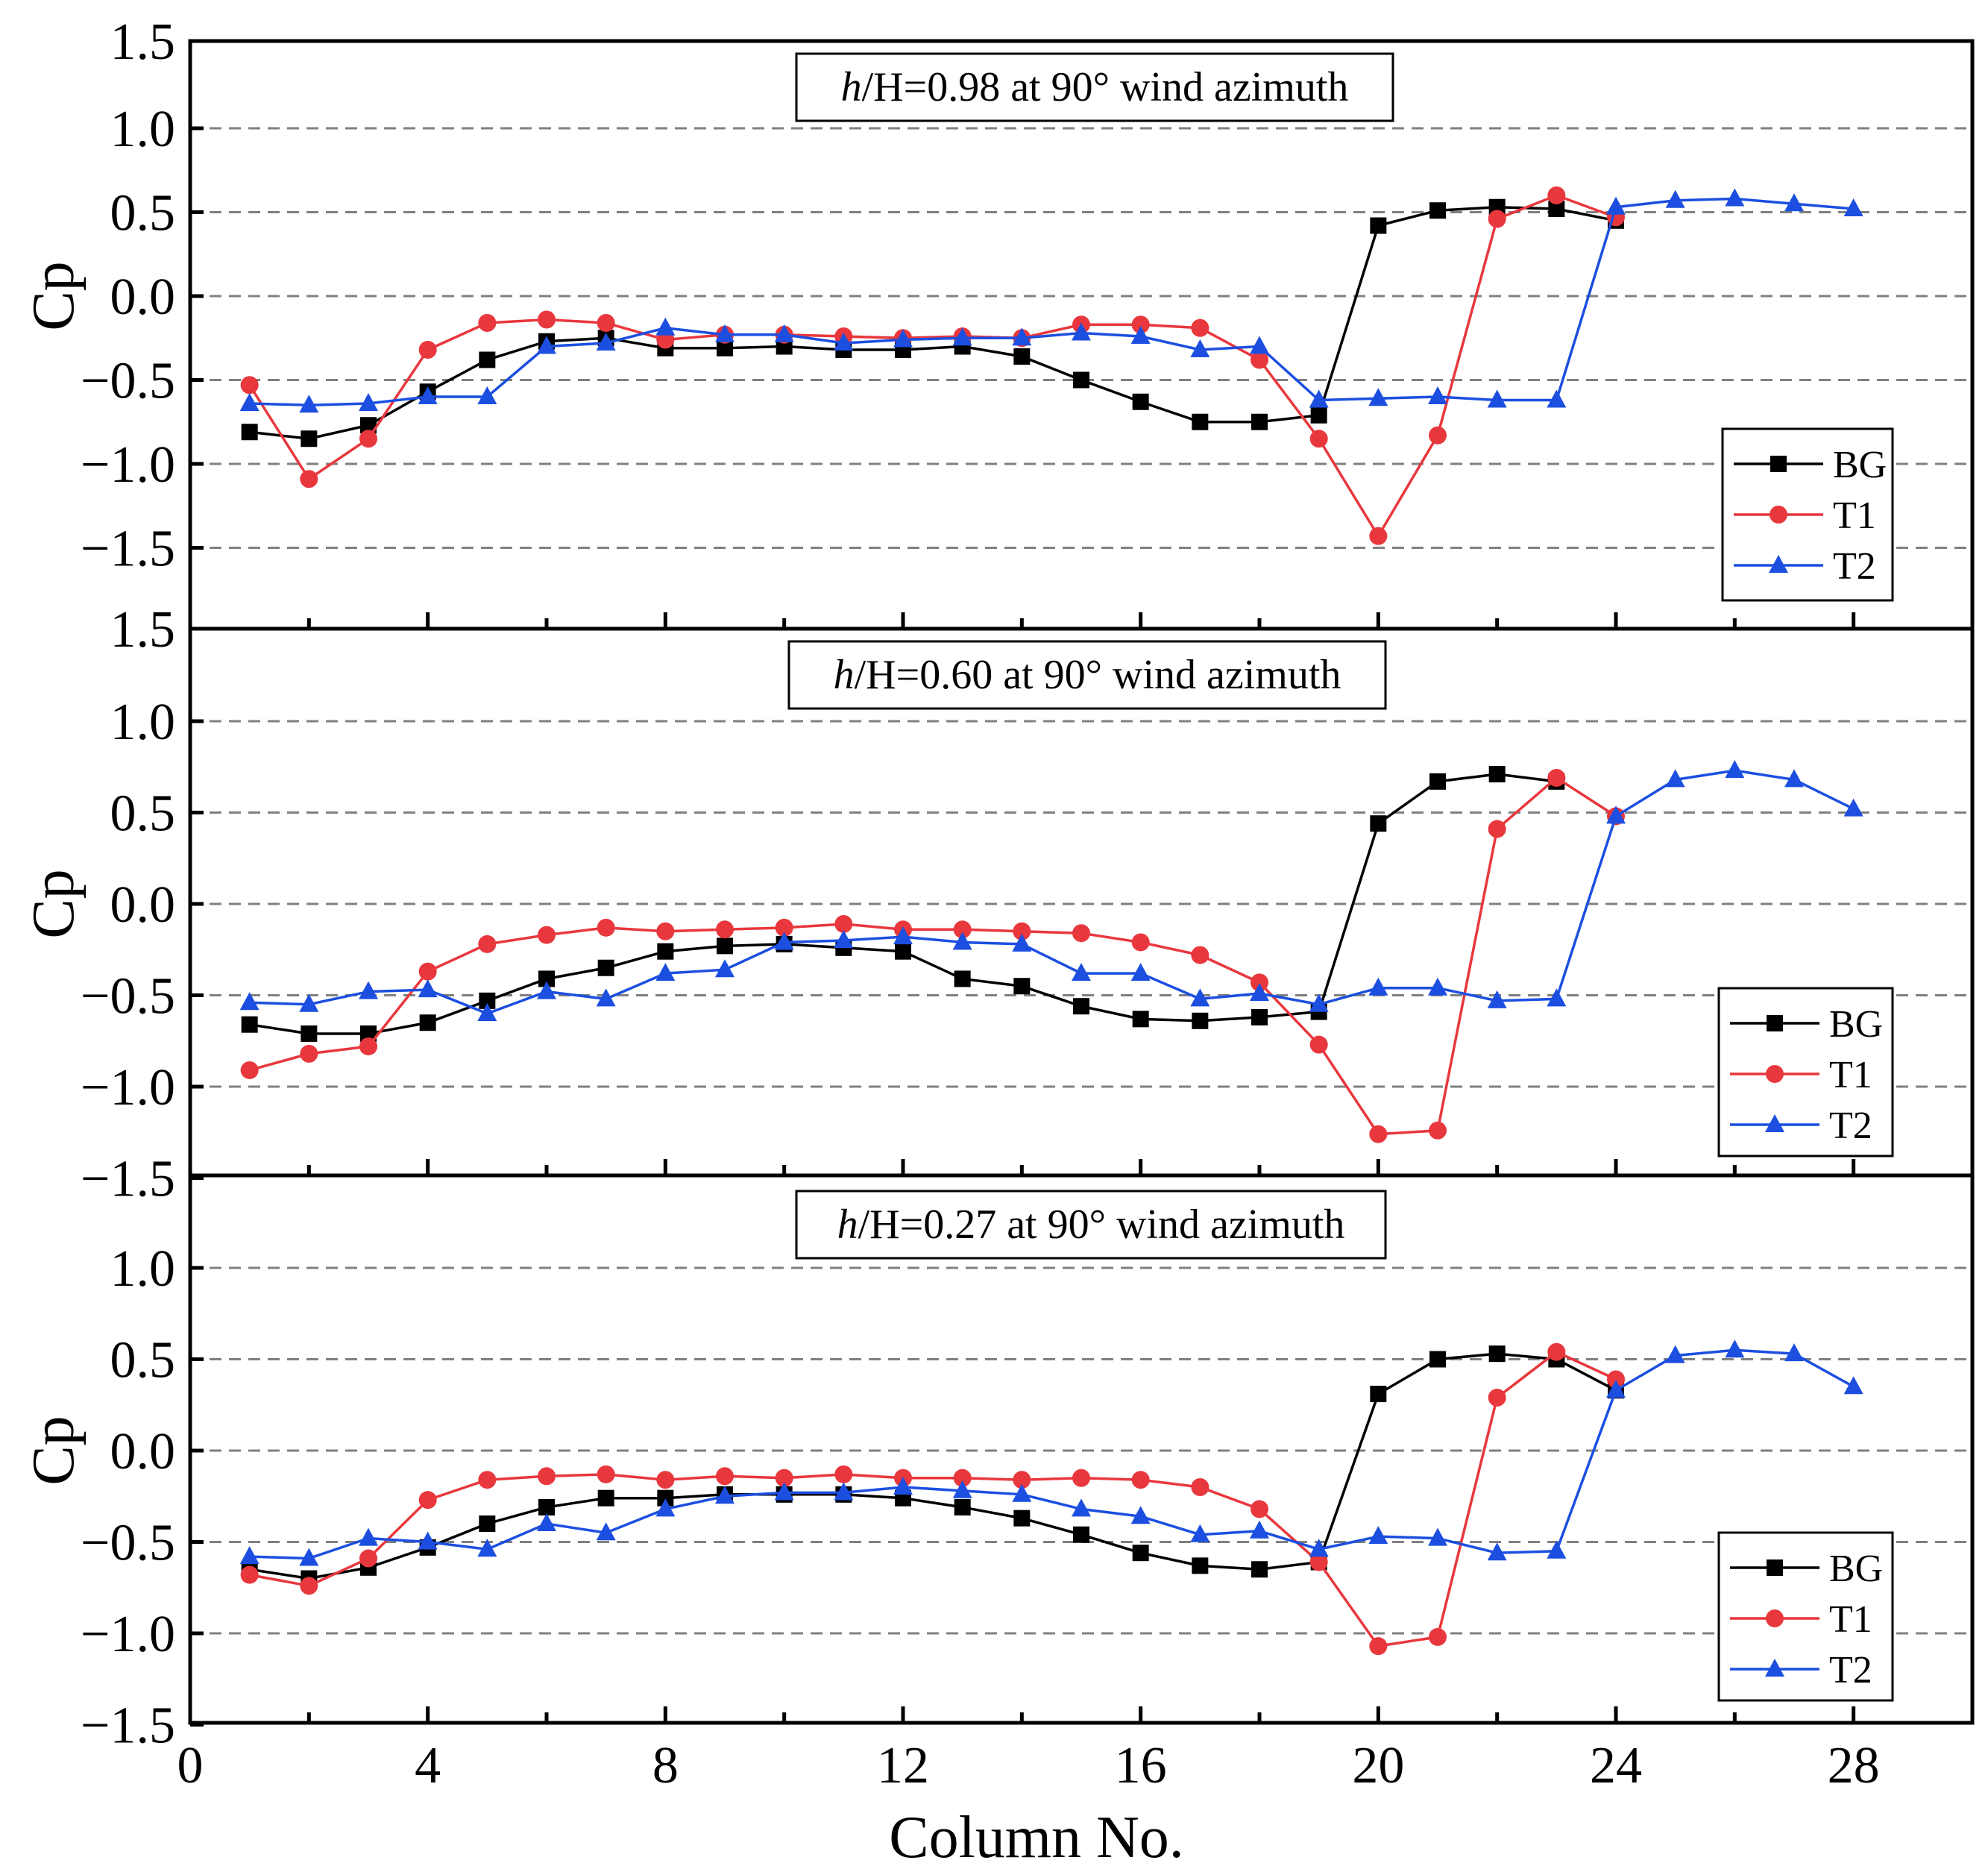 This screenshot has height=1869, width=1988. Describe the element at coordinates (128, 996) in the screenshot. I see `y-tick-label: −0.5` at that location.